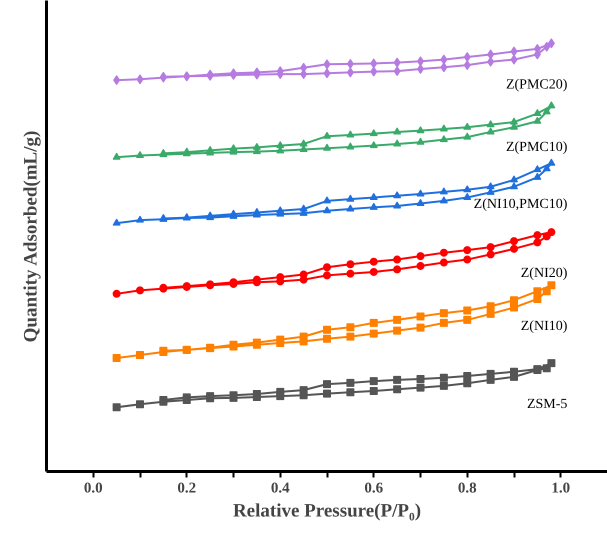 This screenshot has height=541, width=607. What do you see at coordinates (280, 488) in the screenshot?
I see `x-tick-label: 0.4` at bounding box center [280, 488].